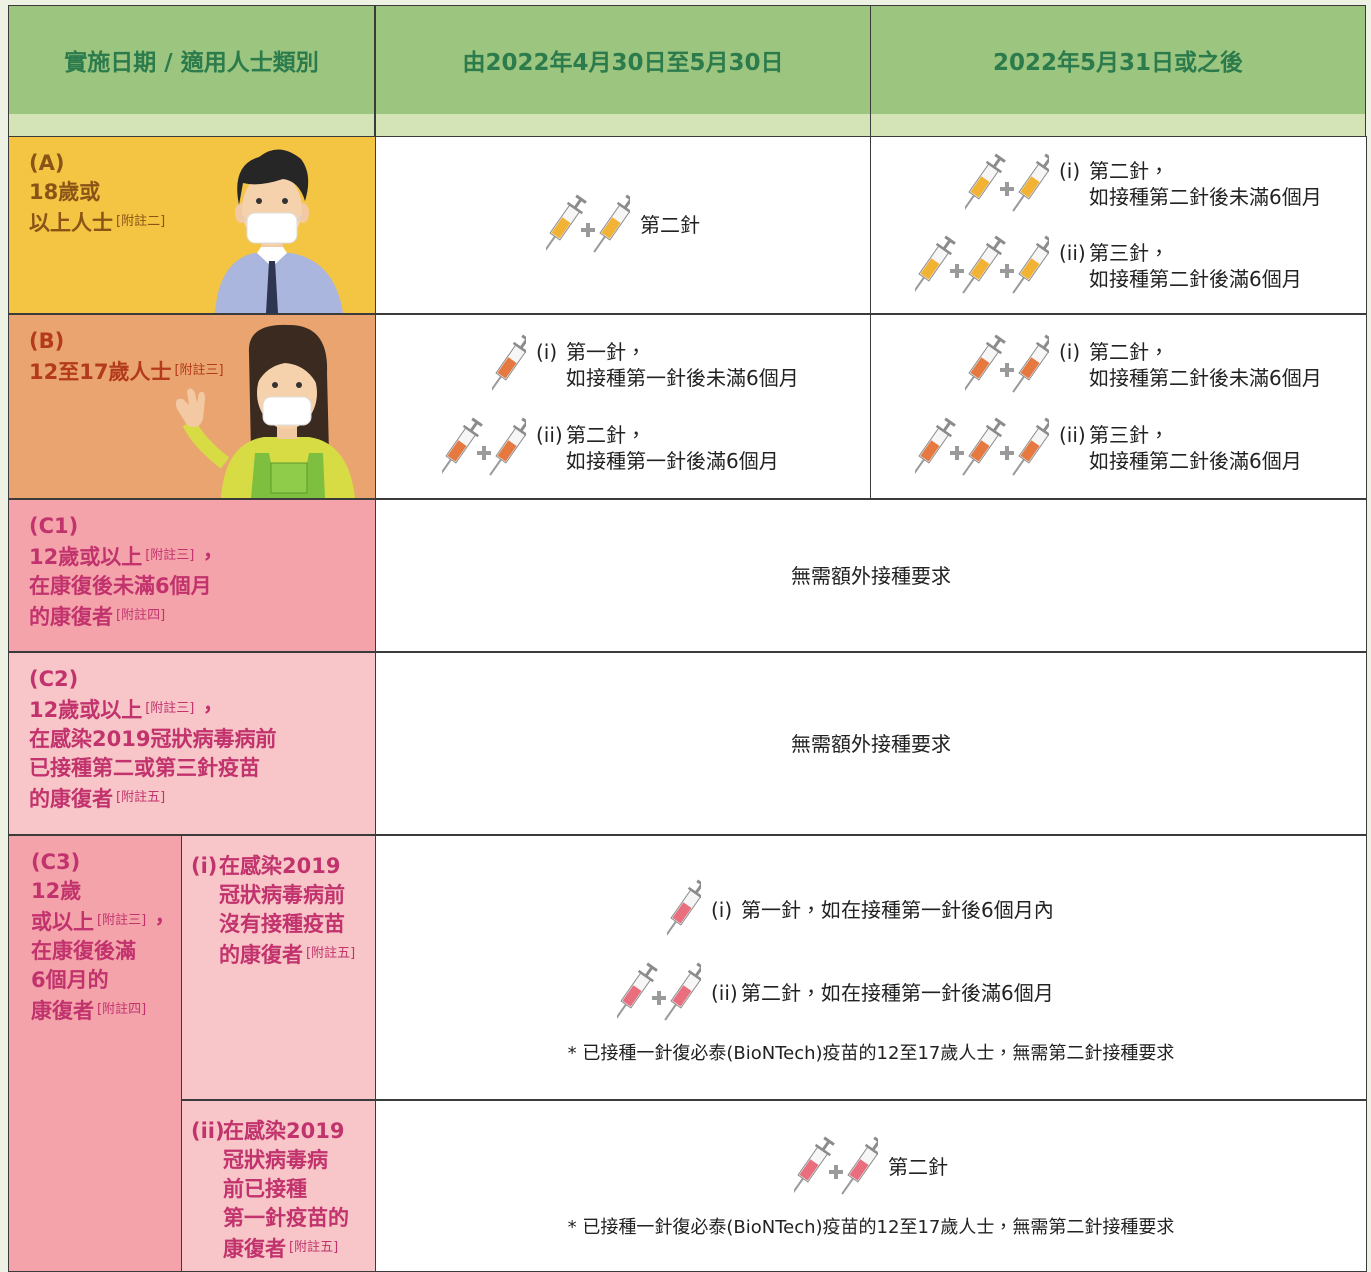  I want to click on subcategory-cell: (ii) 在感染2019 冠狀病毒病 前已接種 第一針疫苗的 康復者 [附註五], so click(278, 1186).